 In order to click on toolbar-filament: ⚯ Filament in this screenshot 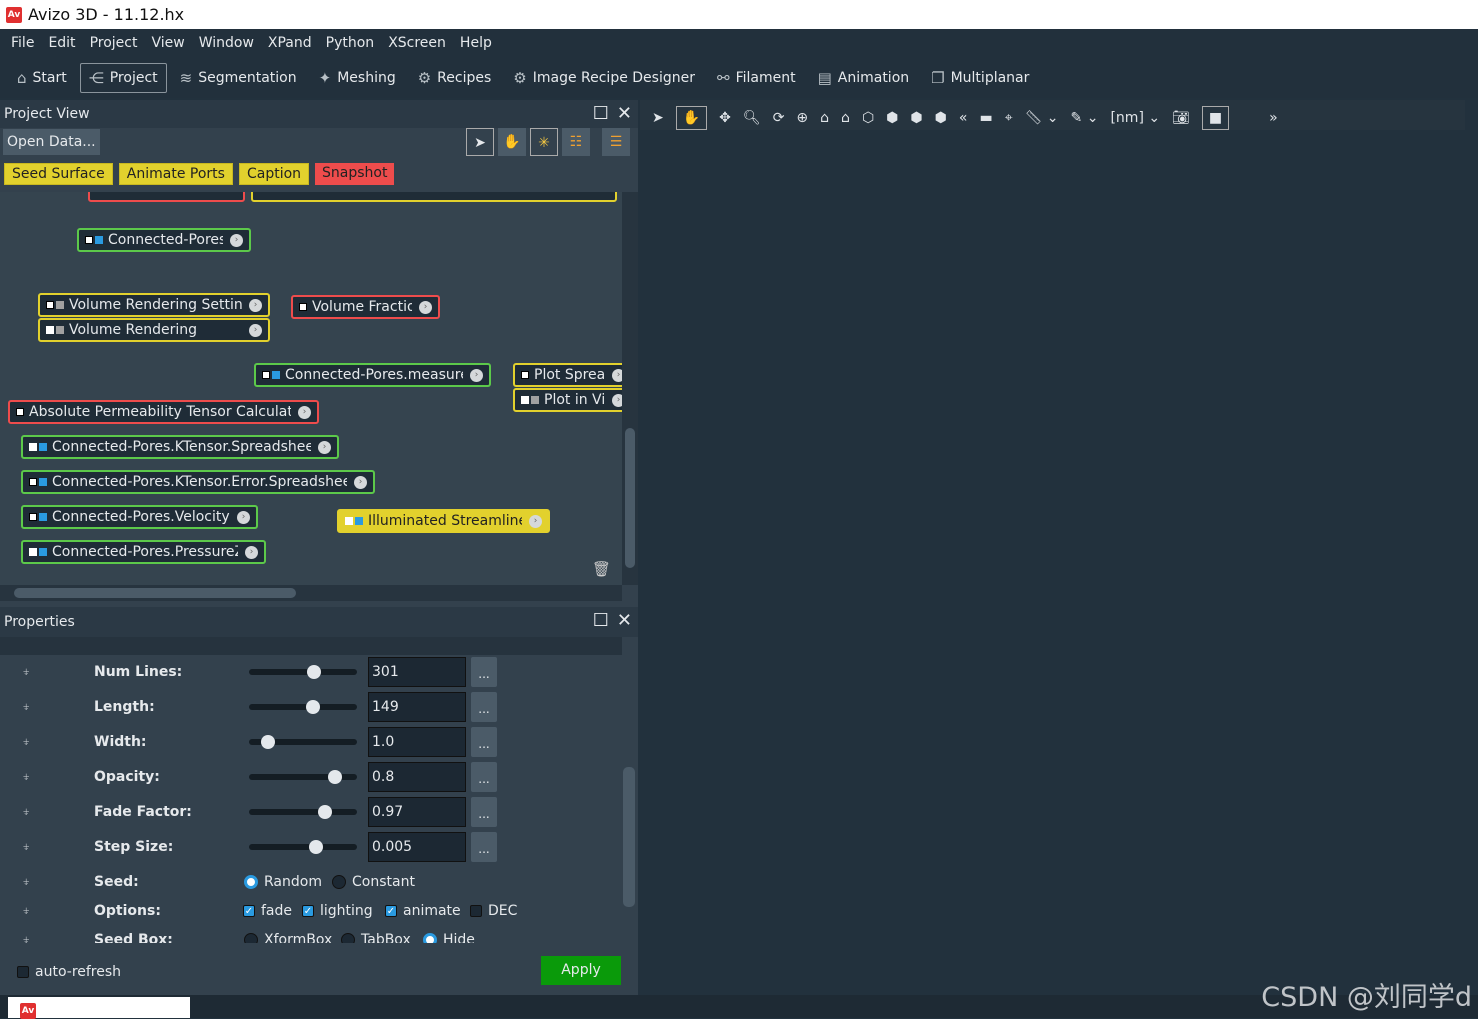, I will do `click(756, 78)`.